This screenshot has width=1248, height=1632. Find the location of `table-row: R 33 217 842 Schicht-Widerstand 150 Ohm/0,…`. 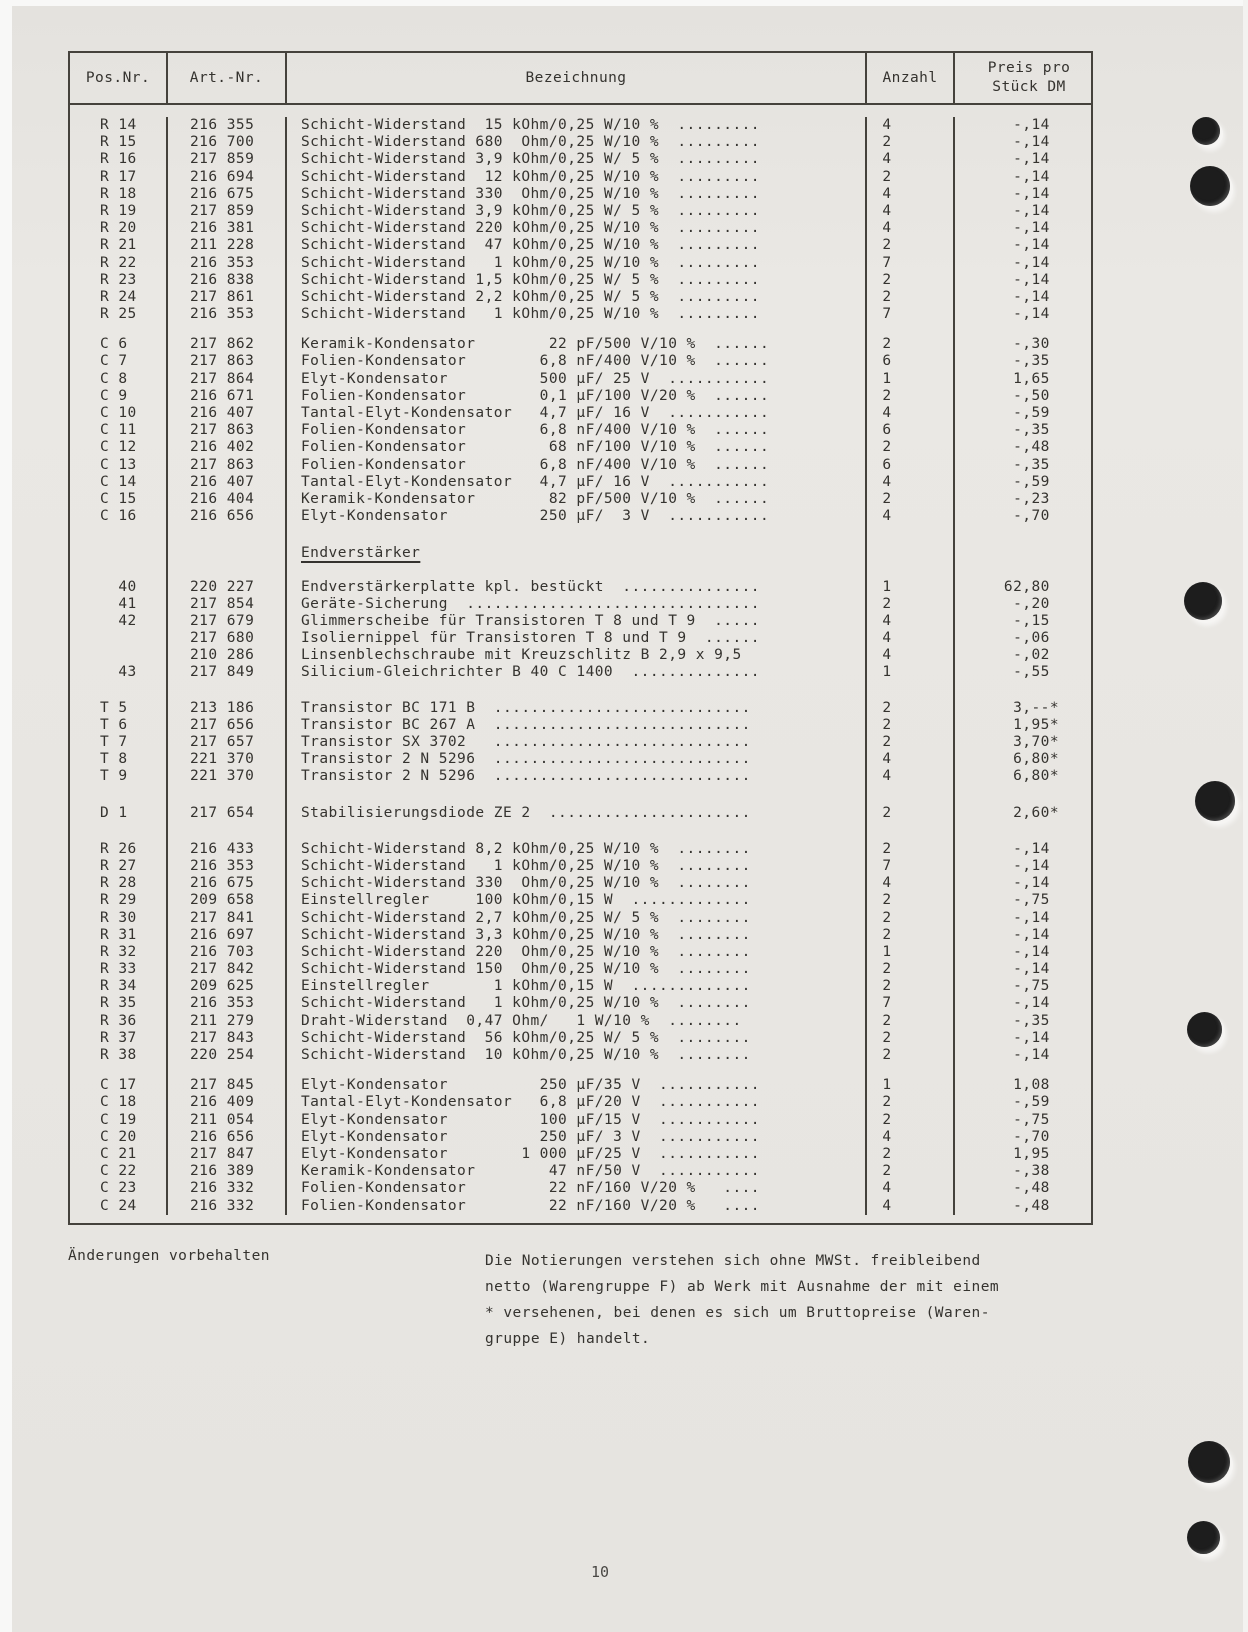

table-row: R 33 217 842 Schicht-Widerstand 150 Ohm/0,… is located at coordinates (580, 970).